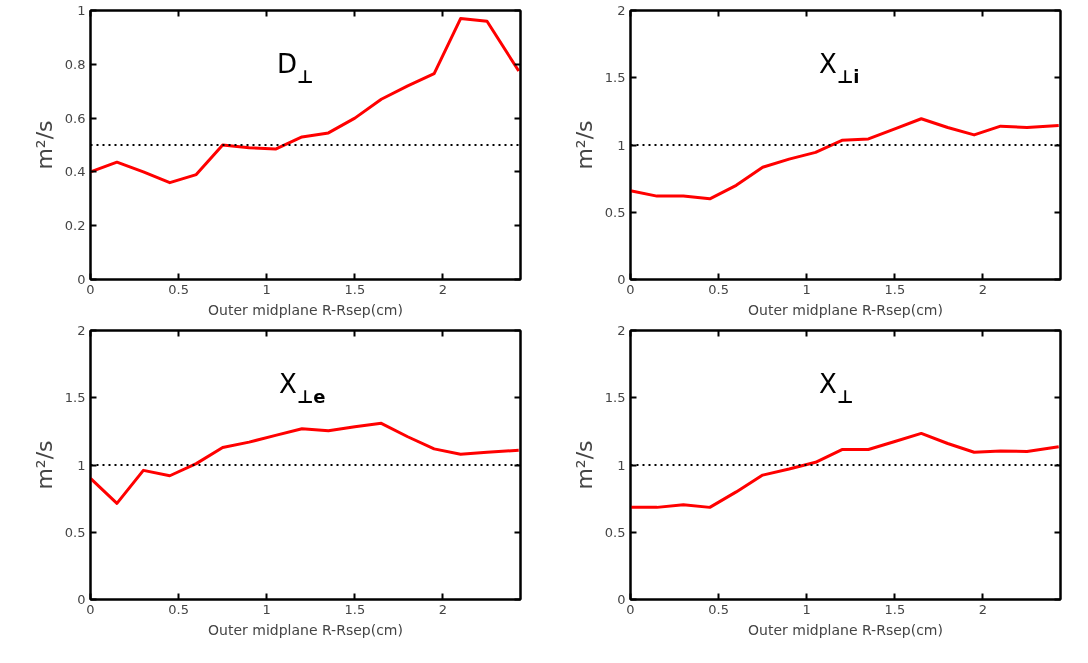 Image resolution: width=1088 pixels, height=663 pixels. What do you see at coordinates (295, 68) in the screenshot?
I see `text: D⊥` at bounding box center [295, 68].